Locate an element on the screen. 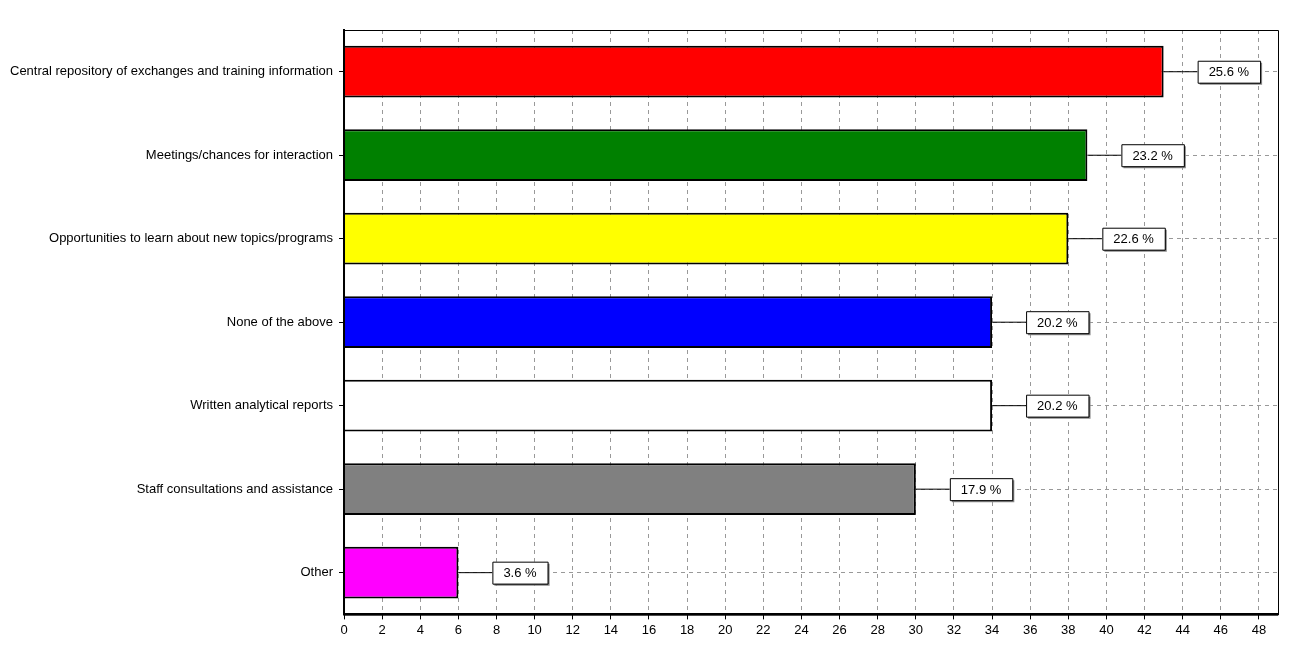 The image size is (1292, 647). annotation: 23.2 % is located at coordinates (1153, 155).